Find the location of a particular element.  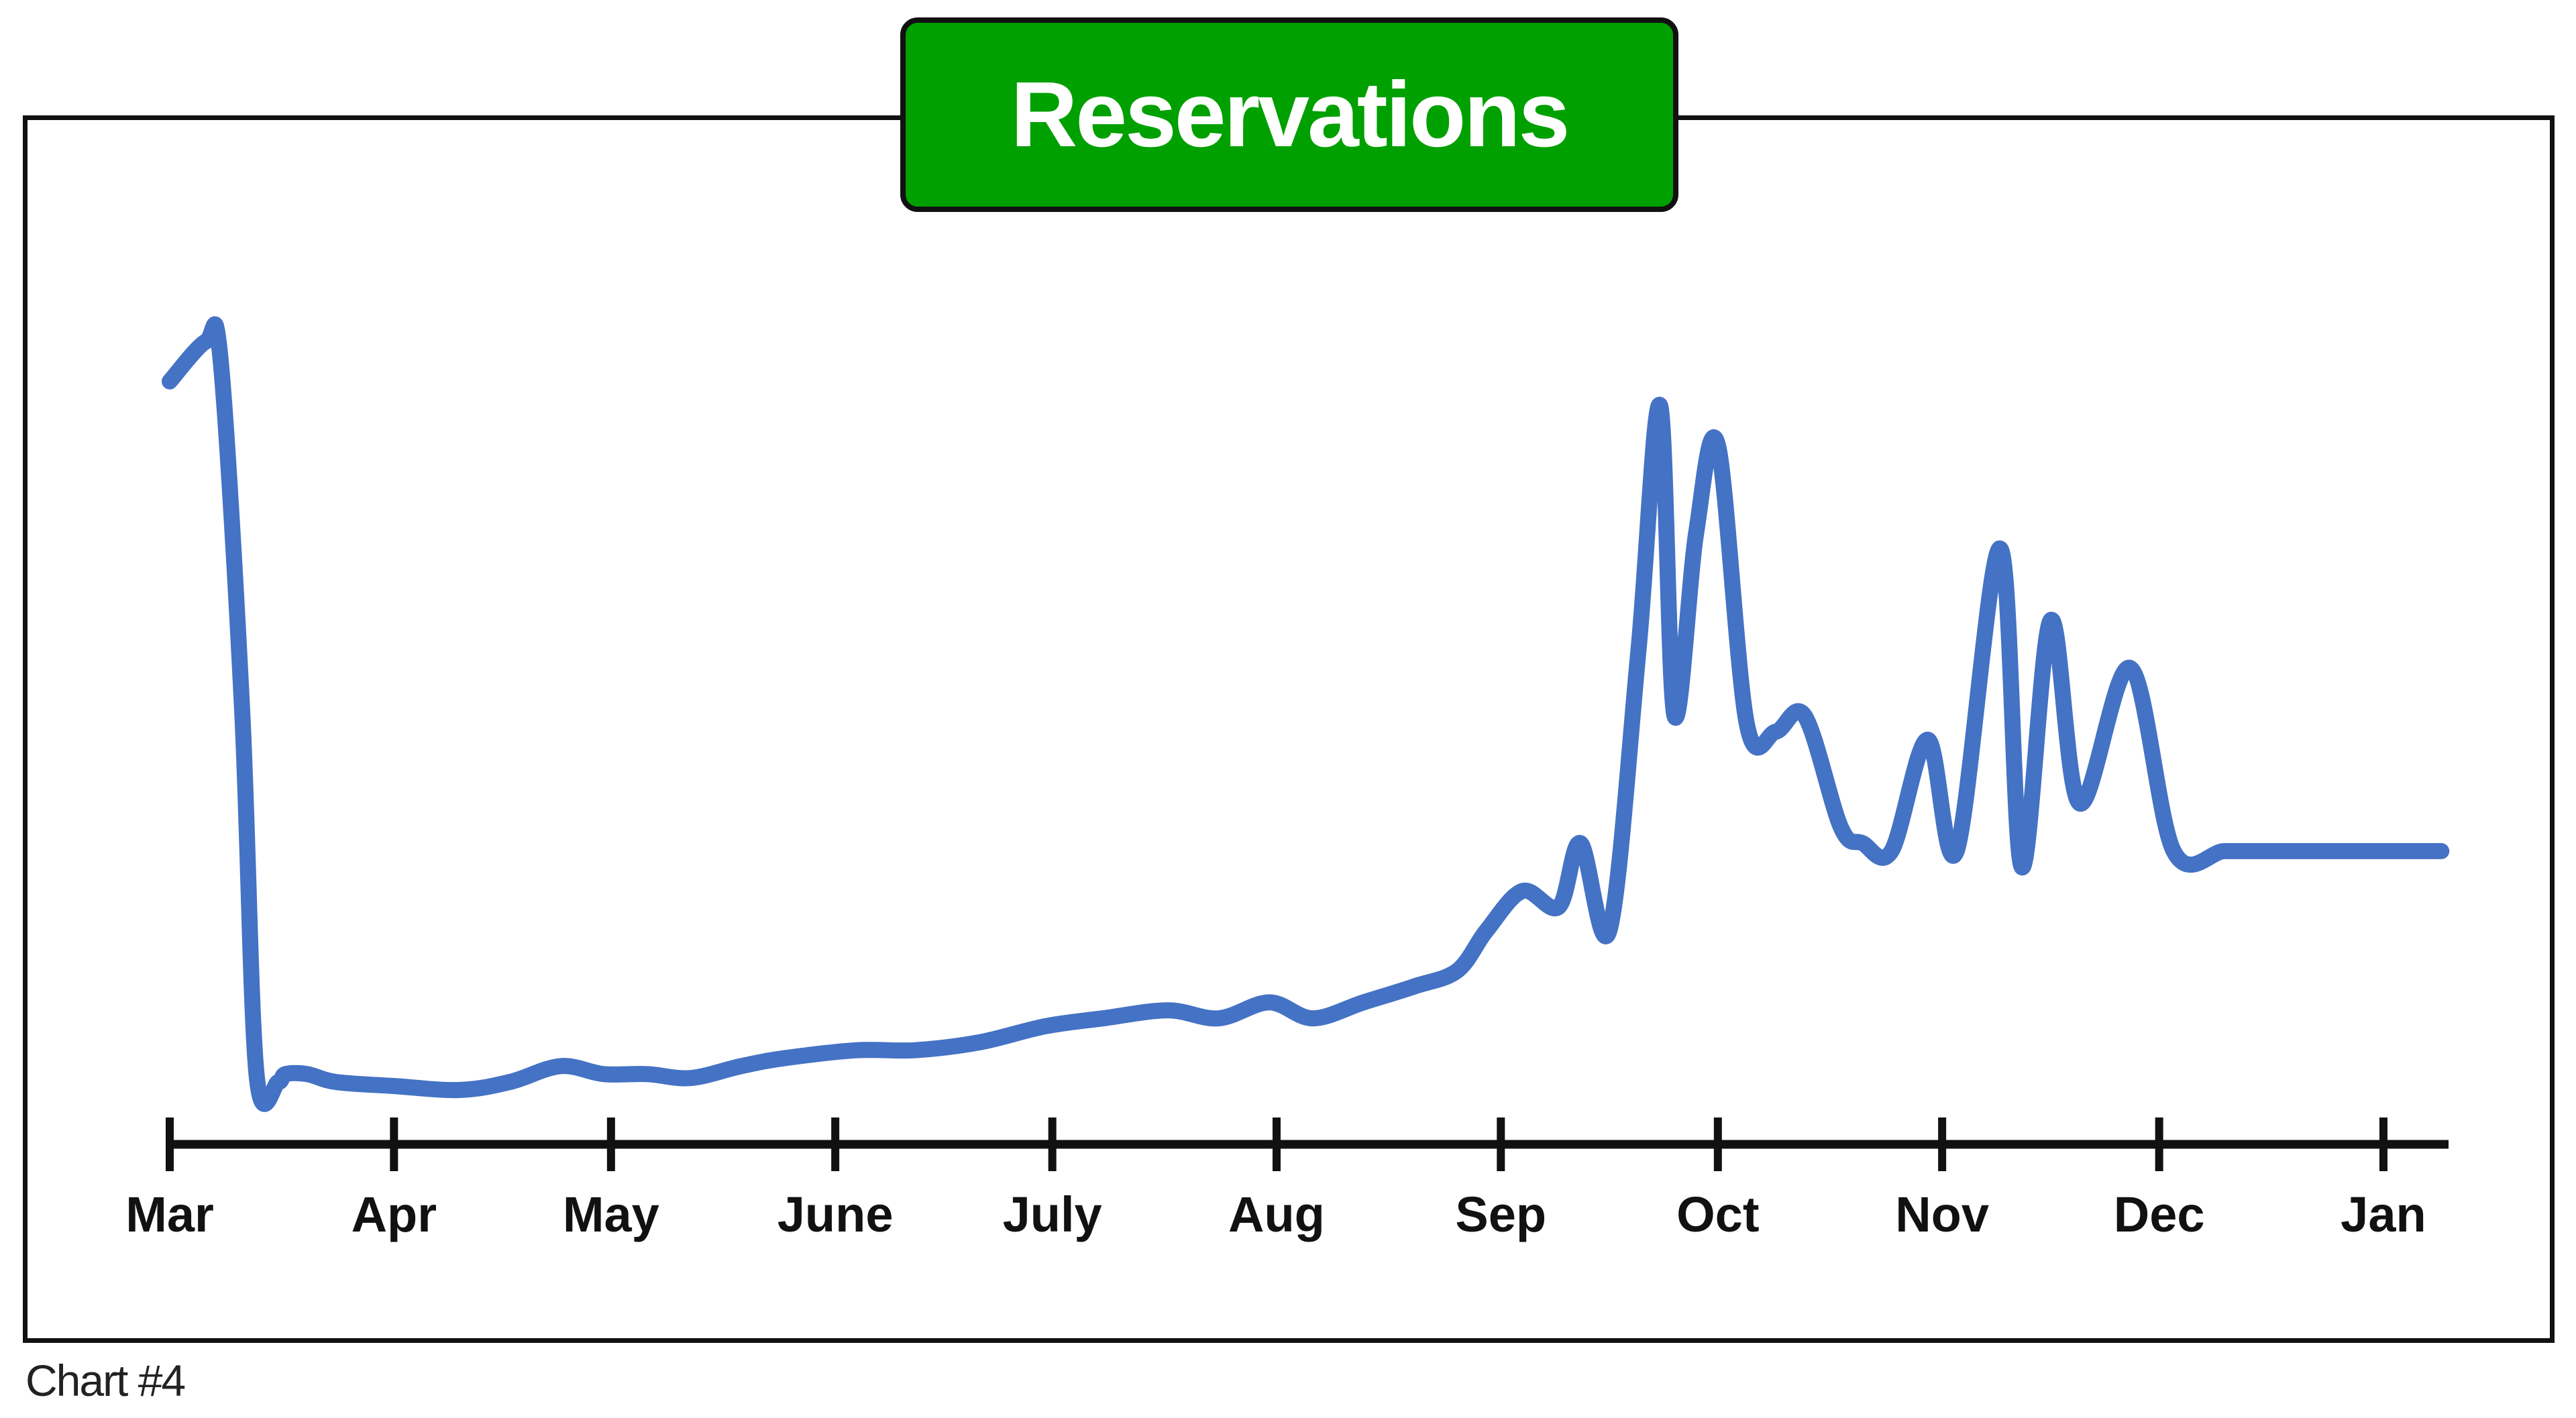

x-axis: Mar Apr May June July Aug Sep Oct Nov Dec Jan is located at coordinates (1287, 1179).